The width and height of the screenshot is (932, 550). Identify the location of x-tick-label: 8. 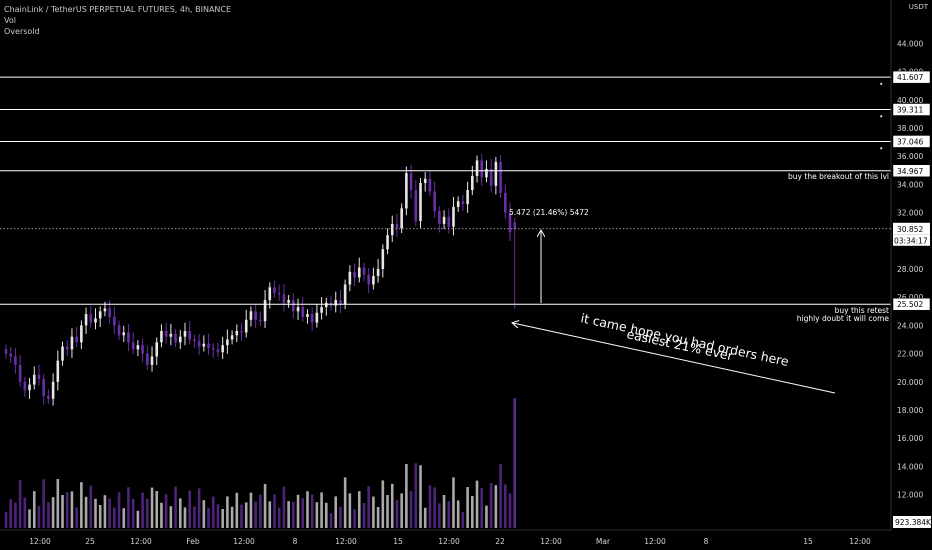
(706, 541).